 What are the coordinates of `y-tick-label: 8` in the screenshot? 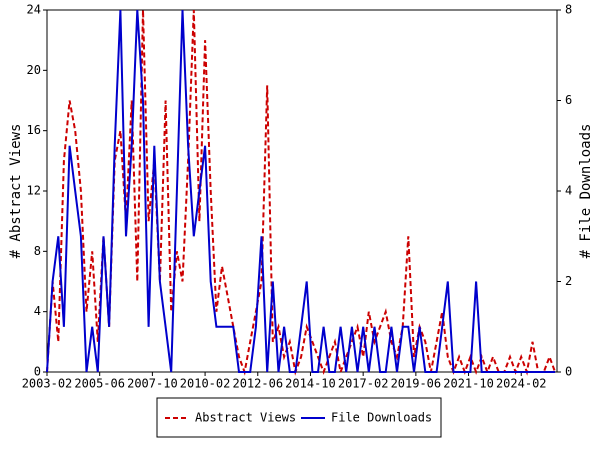 It's located at (37, 251).